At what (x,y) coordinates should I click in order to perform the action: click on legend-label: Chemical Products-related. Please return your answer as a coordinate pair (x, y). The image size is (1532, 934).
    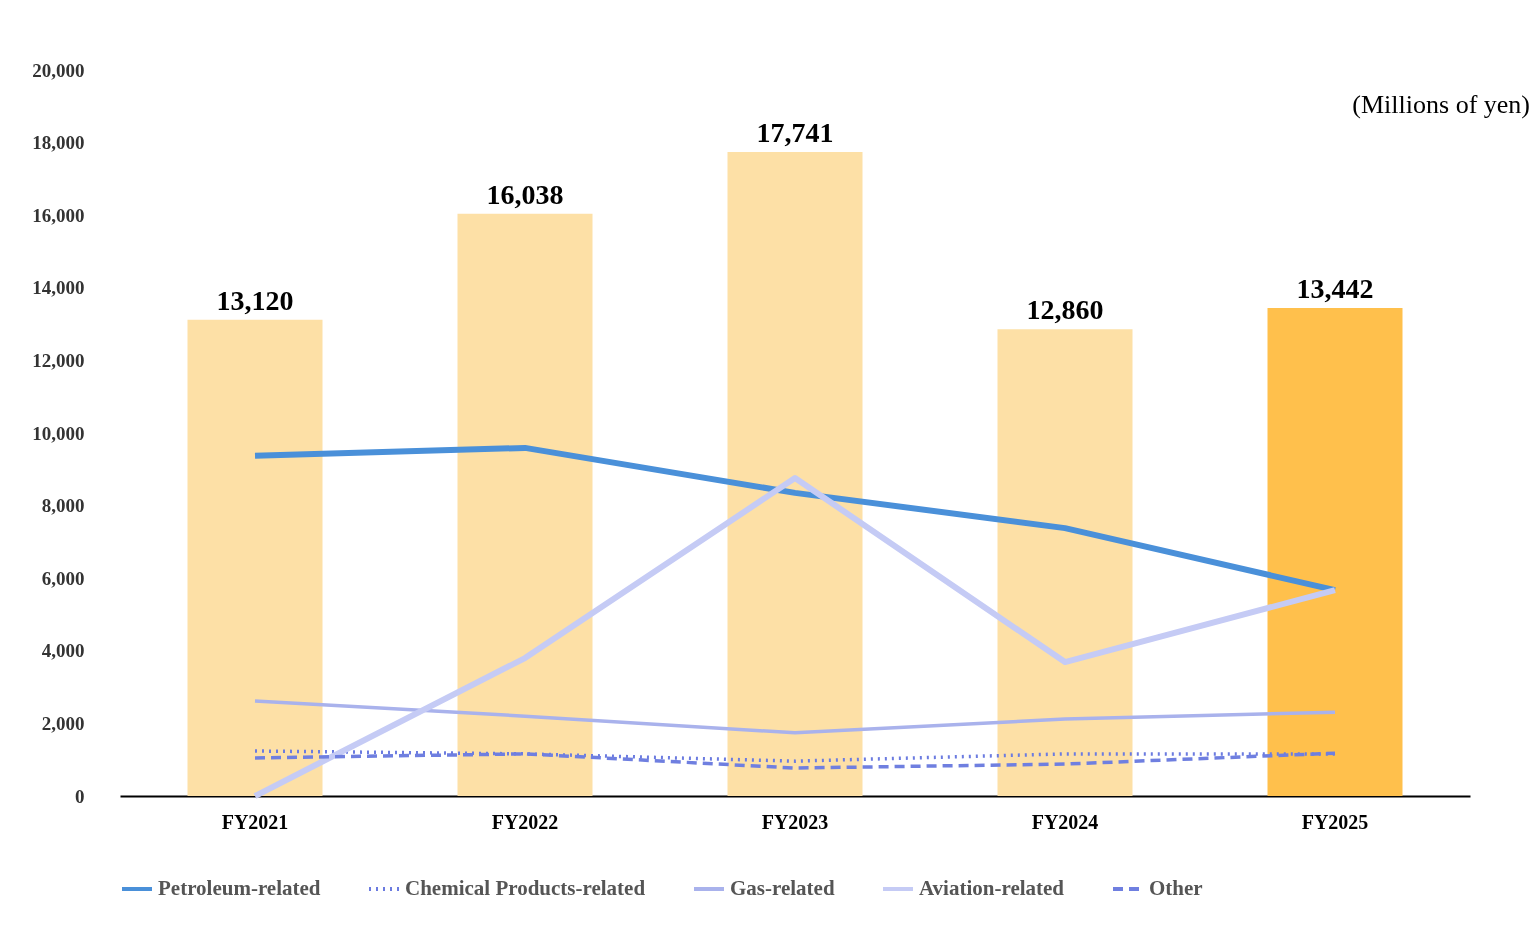
    Looking at the image, I should click on (525, 888).